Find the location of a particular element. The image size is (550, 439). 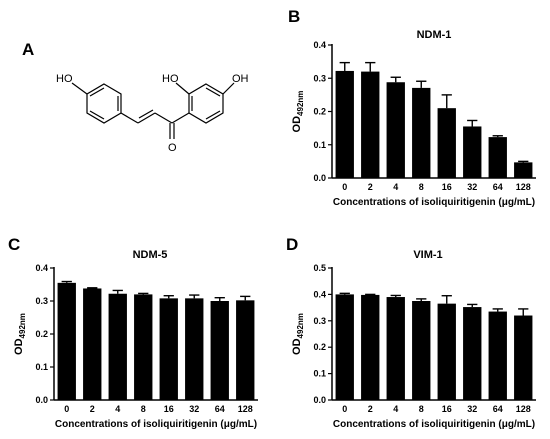

panel-letter-d: D is located at coordinates (292, 244).